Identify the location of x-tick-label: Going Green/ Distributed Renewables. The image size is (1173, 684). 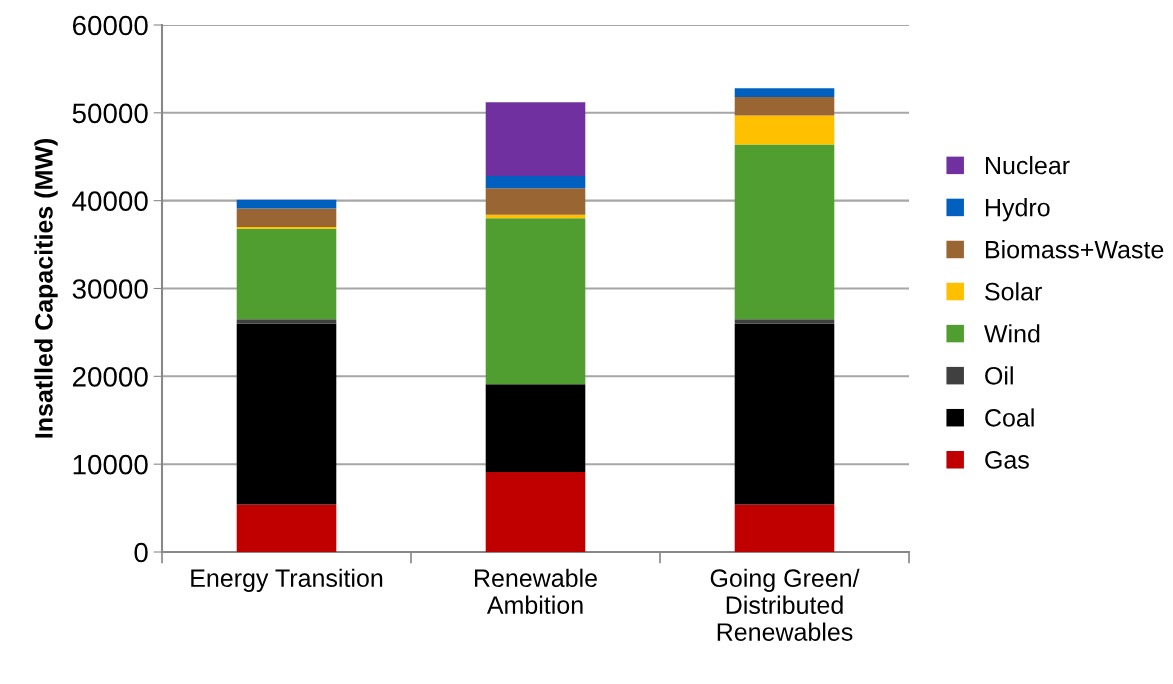
(785, 604).